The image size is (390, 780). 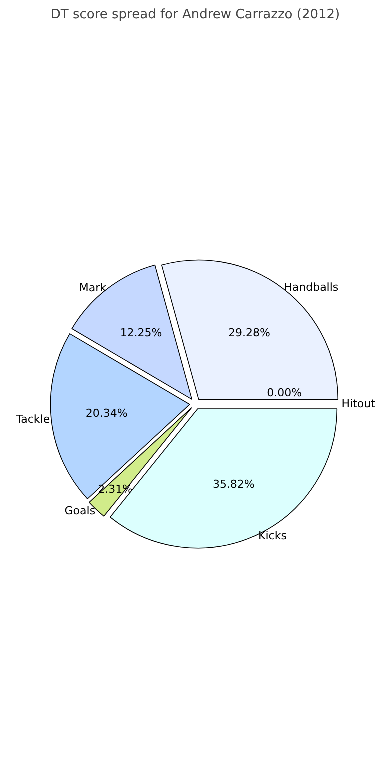 What do you see at coordinates (80, 511) in the screenshot?
I see `slice-label: Goals` at bounding box center [80, 511].